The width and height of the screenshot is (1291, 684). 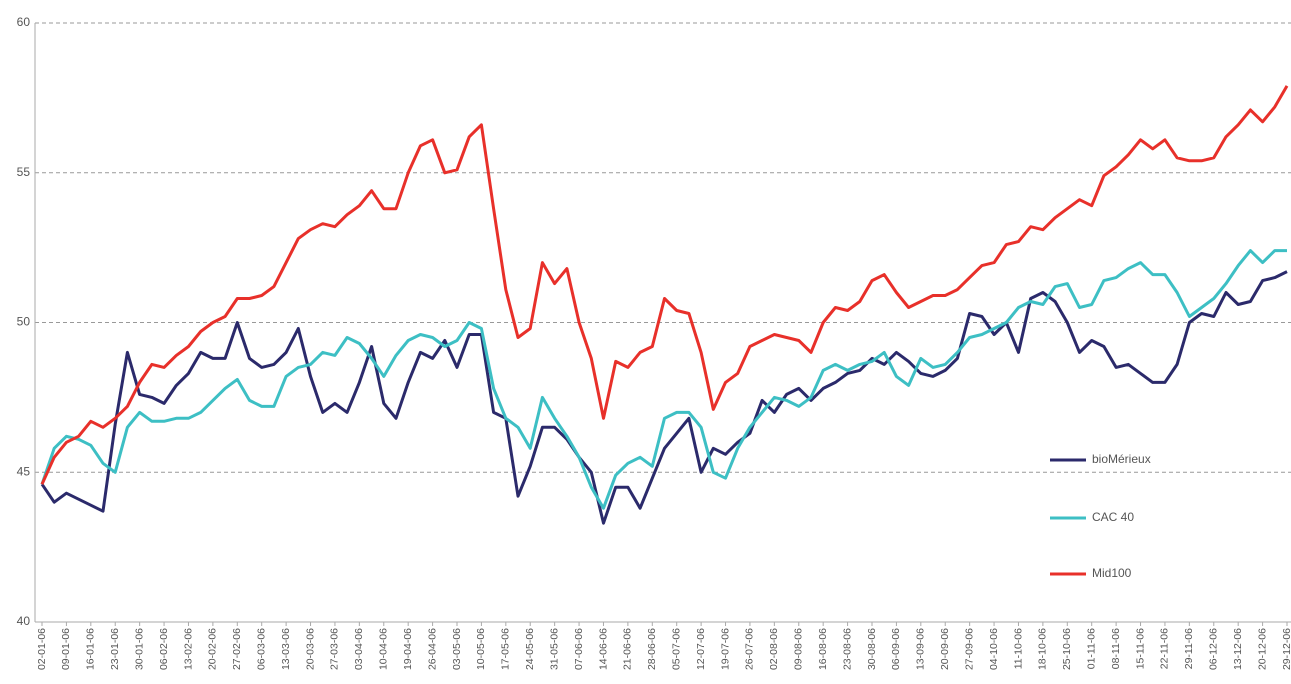 I want to click on x-tick-label: 13-09-06, so click(x=921, y=649).